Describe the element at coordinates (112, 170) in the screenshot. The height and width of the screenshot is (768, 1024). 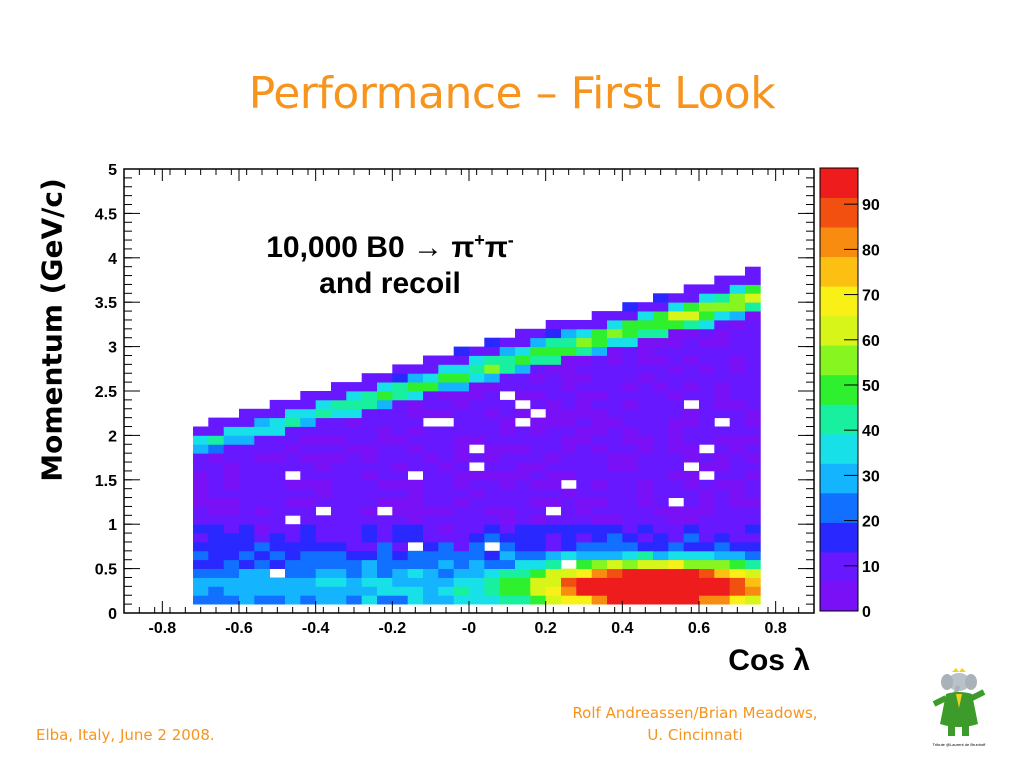
I see `y-tick-label: 5` at that location.